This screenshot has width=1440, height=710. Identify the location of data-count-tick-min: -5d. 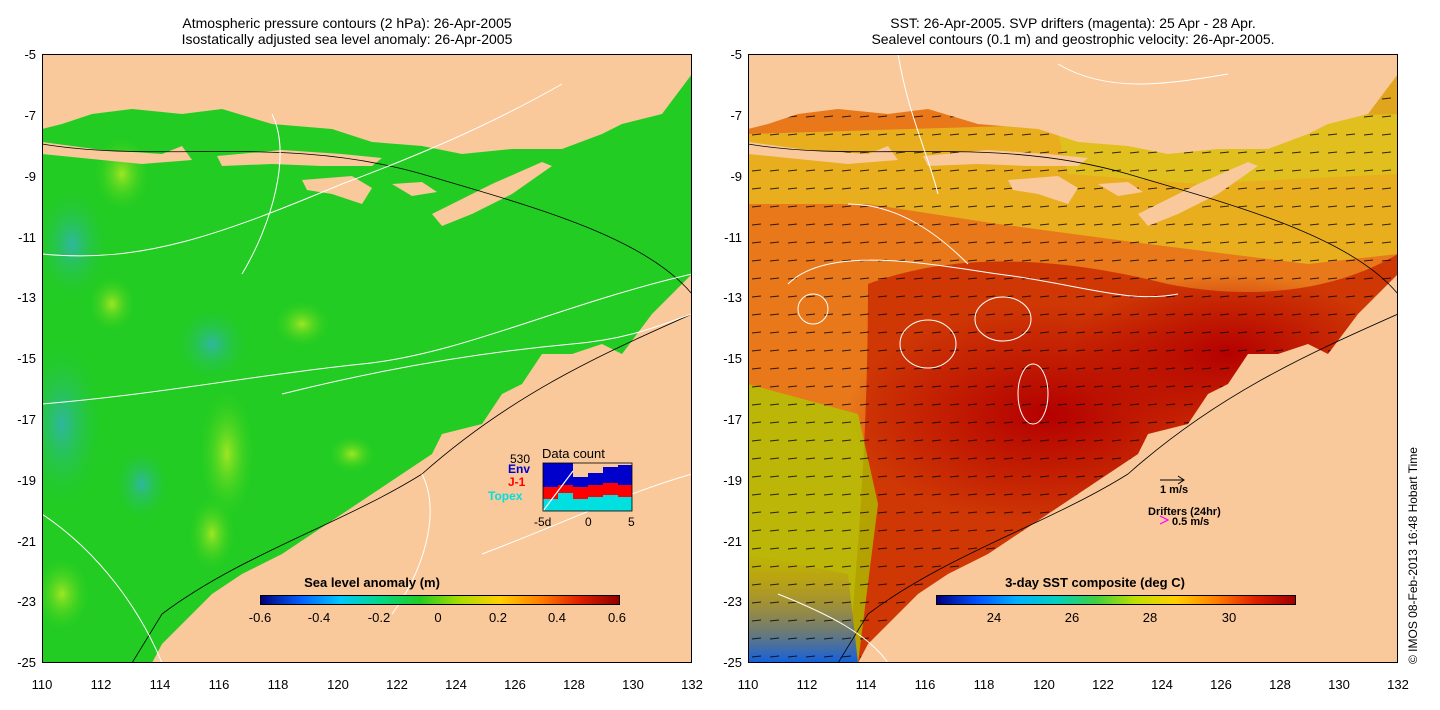
(543, 522).